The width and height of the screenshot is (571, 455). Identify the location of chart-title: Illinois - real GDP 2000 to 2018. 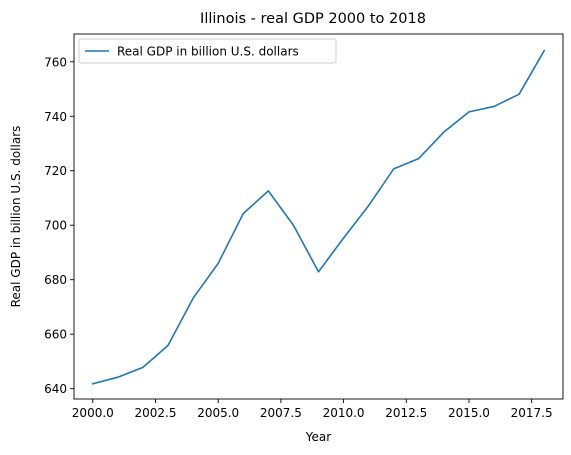
(313, 19).